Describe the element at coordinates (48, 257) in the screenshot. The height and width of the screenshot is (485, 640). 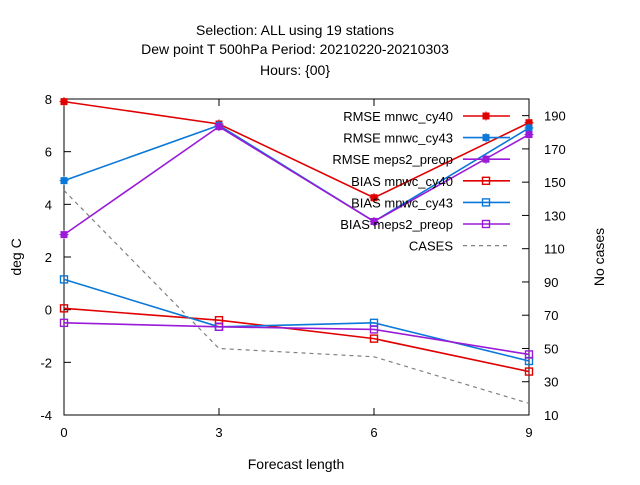
I see `y-tick-label: 2` at that location.